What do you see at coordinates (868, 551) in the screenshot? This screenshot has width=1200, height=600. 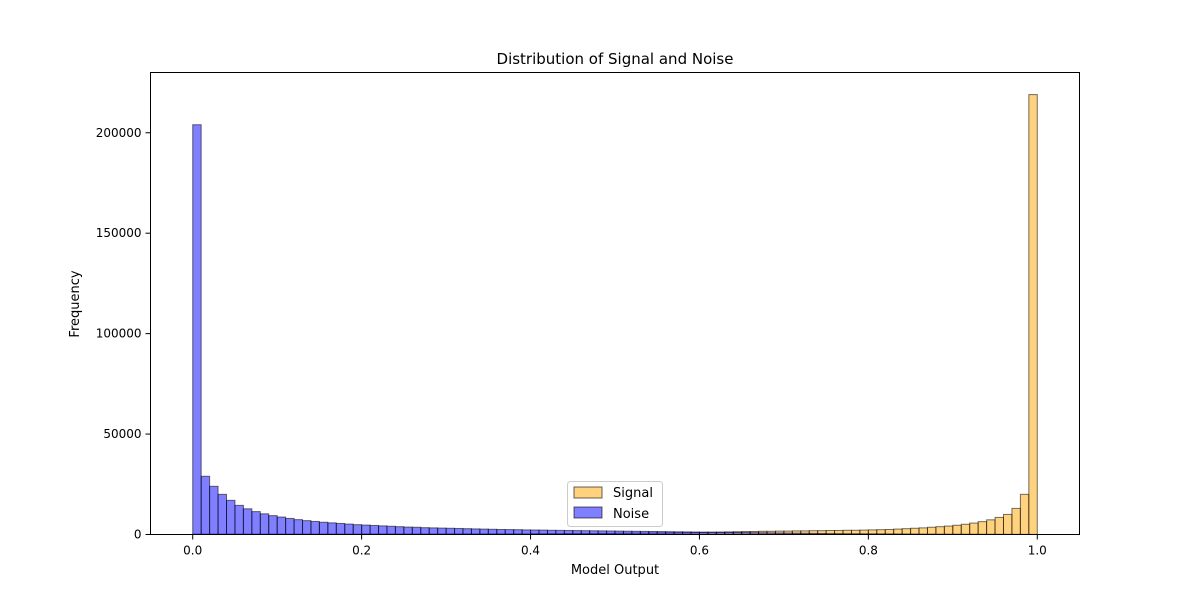 I see `x-tick-label: 0.8` at bounding box center [868, 551].